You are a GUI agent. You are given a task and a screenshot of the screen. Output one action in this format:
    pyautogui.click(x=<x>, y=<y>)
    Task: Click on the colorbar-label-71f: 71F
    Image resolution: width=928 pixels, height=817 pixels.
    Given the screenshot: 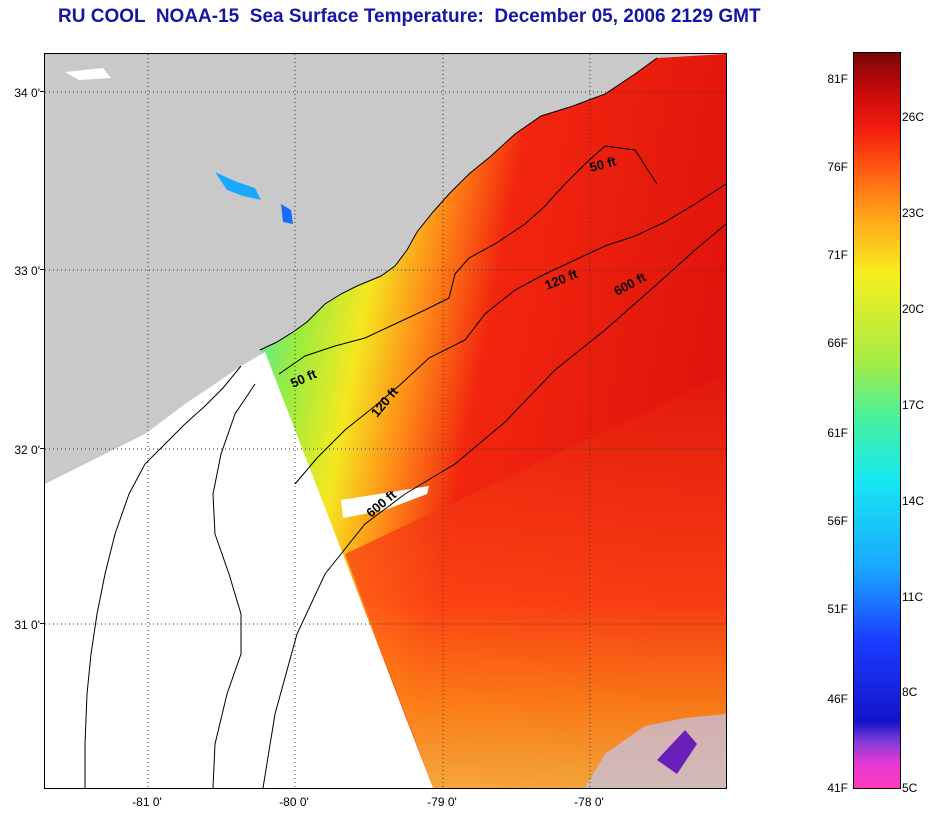 What is the action you would take?
    pyautogui.click(x=837, y=255)
    